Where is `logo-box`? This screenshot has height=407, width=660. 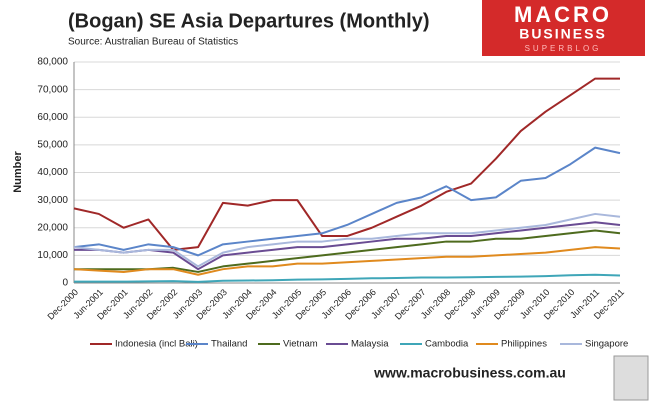 logo-box is located at coordinates (563, 28).